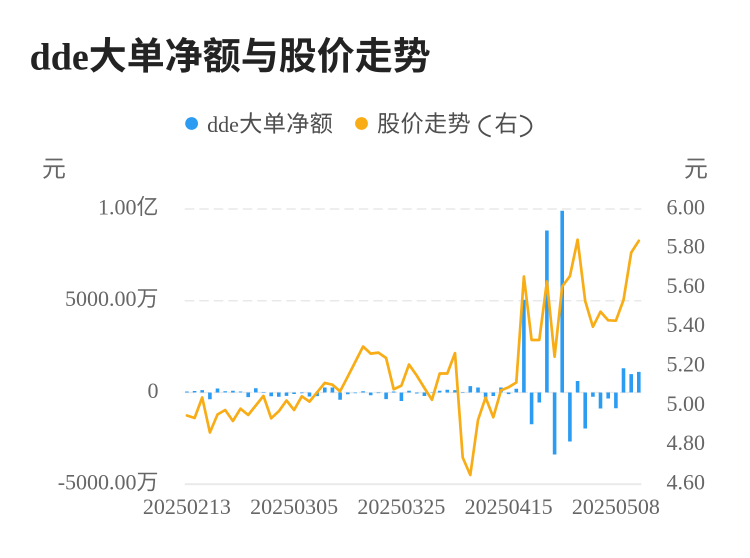 The image size is (750, 558). I want to click on svg-text: 20250213, so click(187, 506).